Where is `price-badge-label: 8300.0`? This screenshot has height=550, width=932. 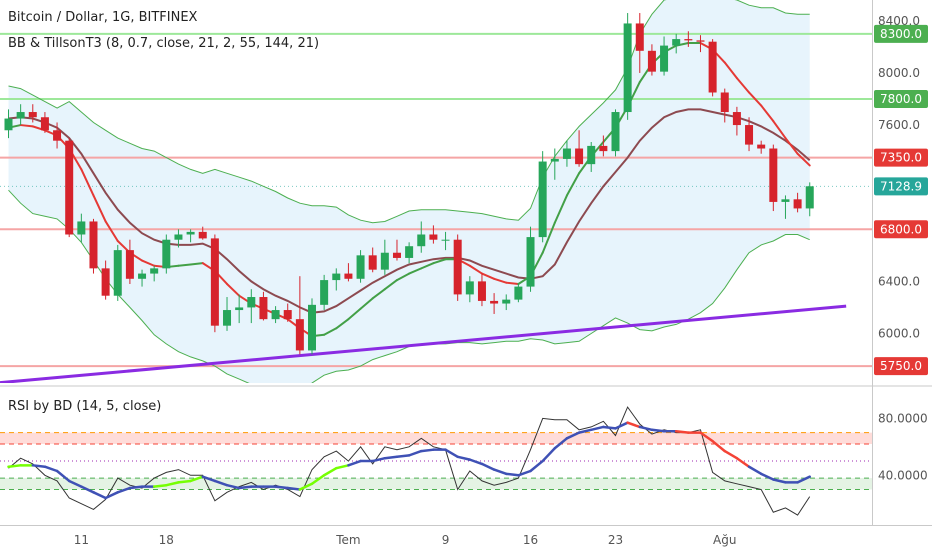
price-badge-label: 8300.0 is located at coordinates (901, 34).